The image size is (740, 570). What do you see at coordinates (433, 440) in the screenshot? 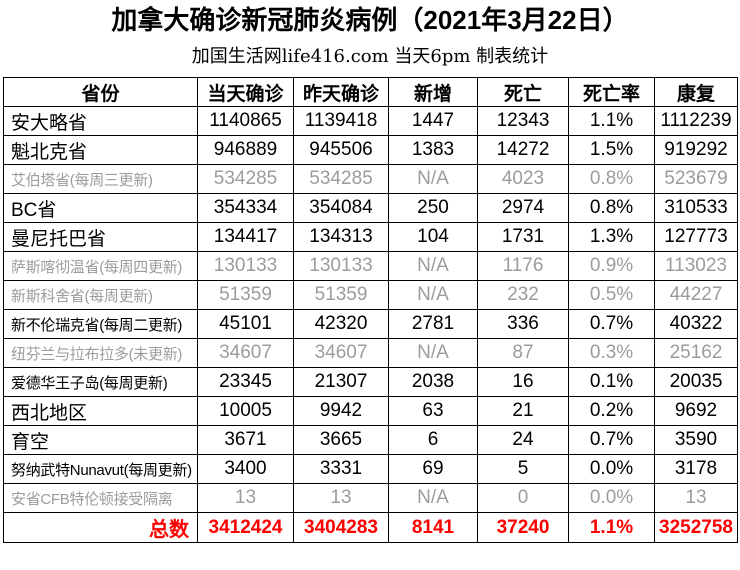
I see `cell-new_cases: 6` at bounding box center [433, 440].